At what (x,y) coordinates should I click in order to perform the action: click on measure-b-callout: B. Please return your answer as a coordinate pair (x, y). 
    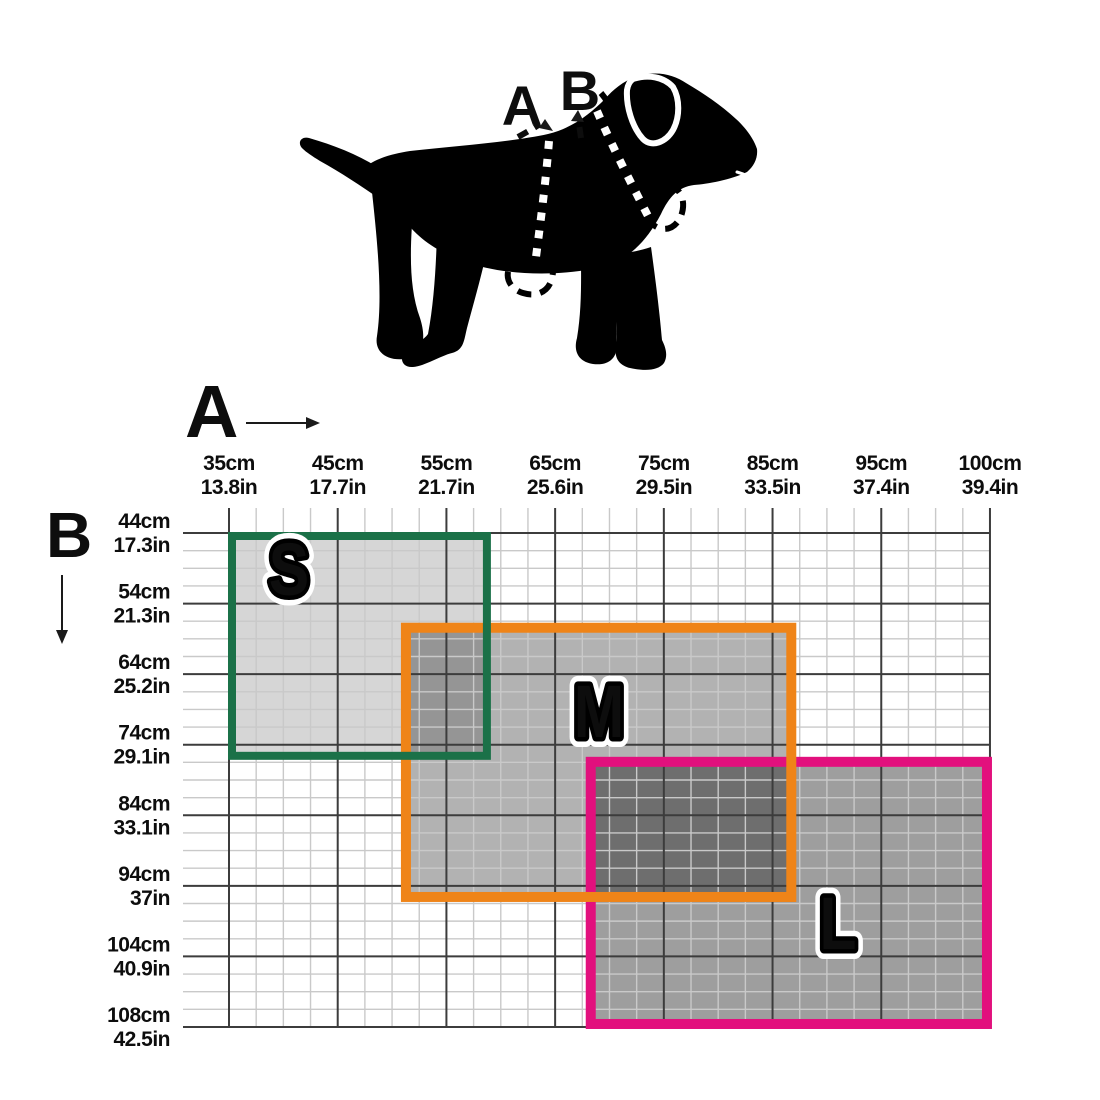
    Looking at the image, I should click on (580, 99).